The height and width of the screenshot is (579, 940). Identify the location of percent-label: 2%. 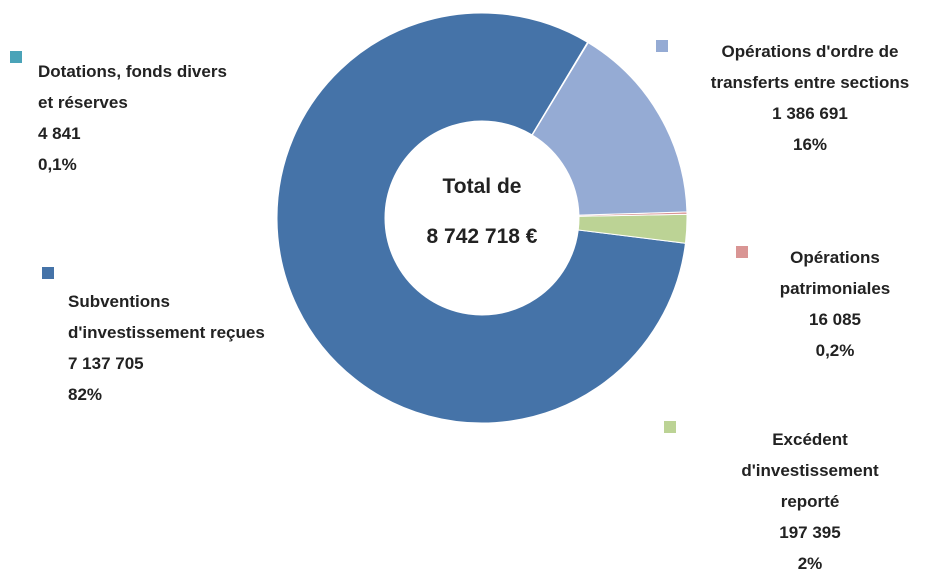
(810, 563).